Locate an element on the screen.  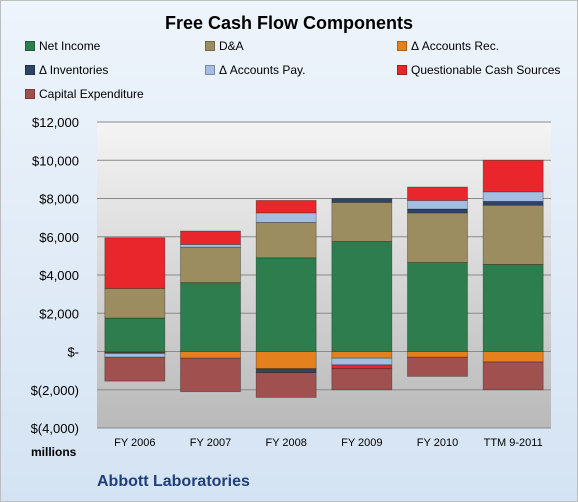
legend-label: D&A is located at coordinates (231, 46).